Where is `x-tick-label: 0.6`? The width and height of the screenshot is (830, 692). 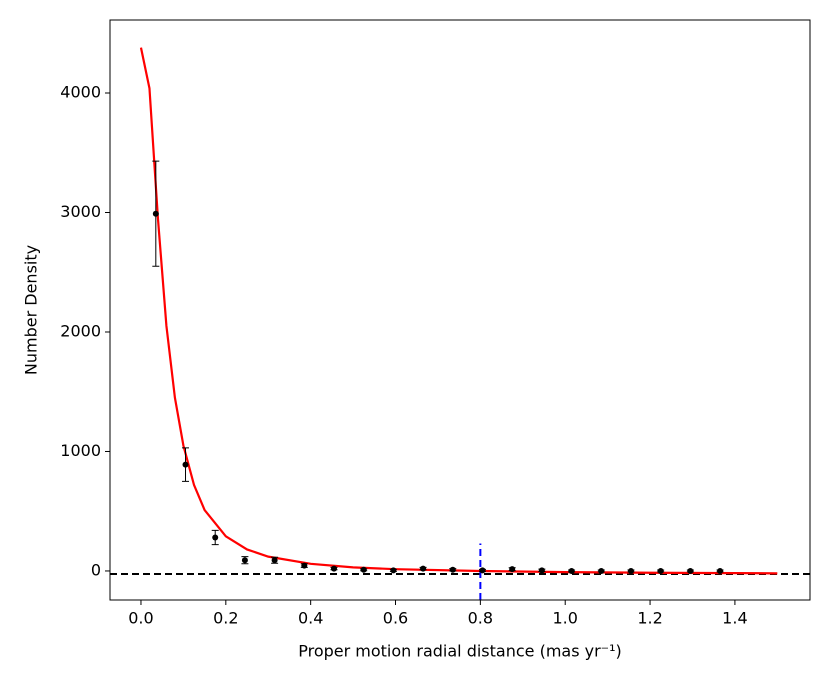
x-tick-label: 0.6 is located at coordinates (395, 618).